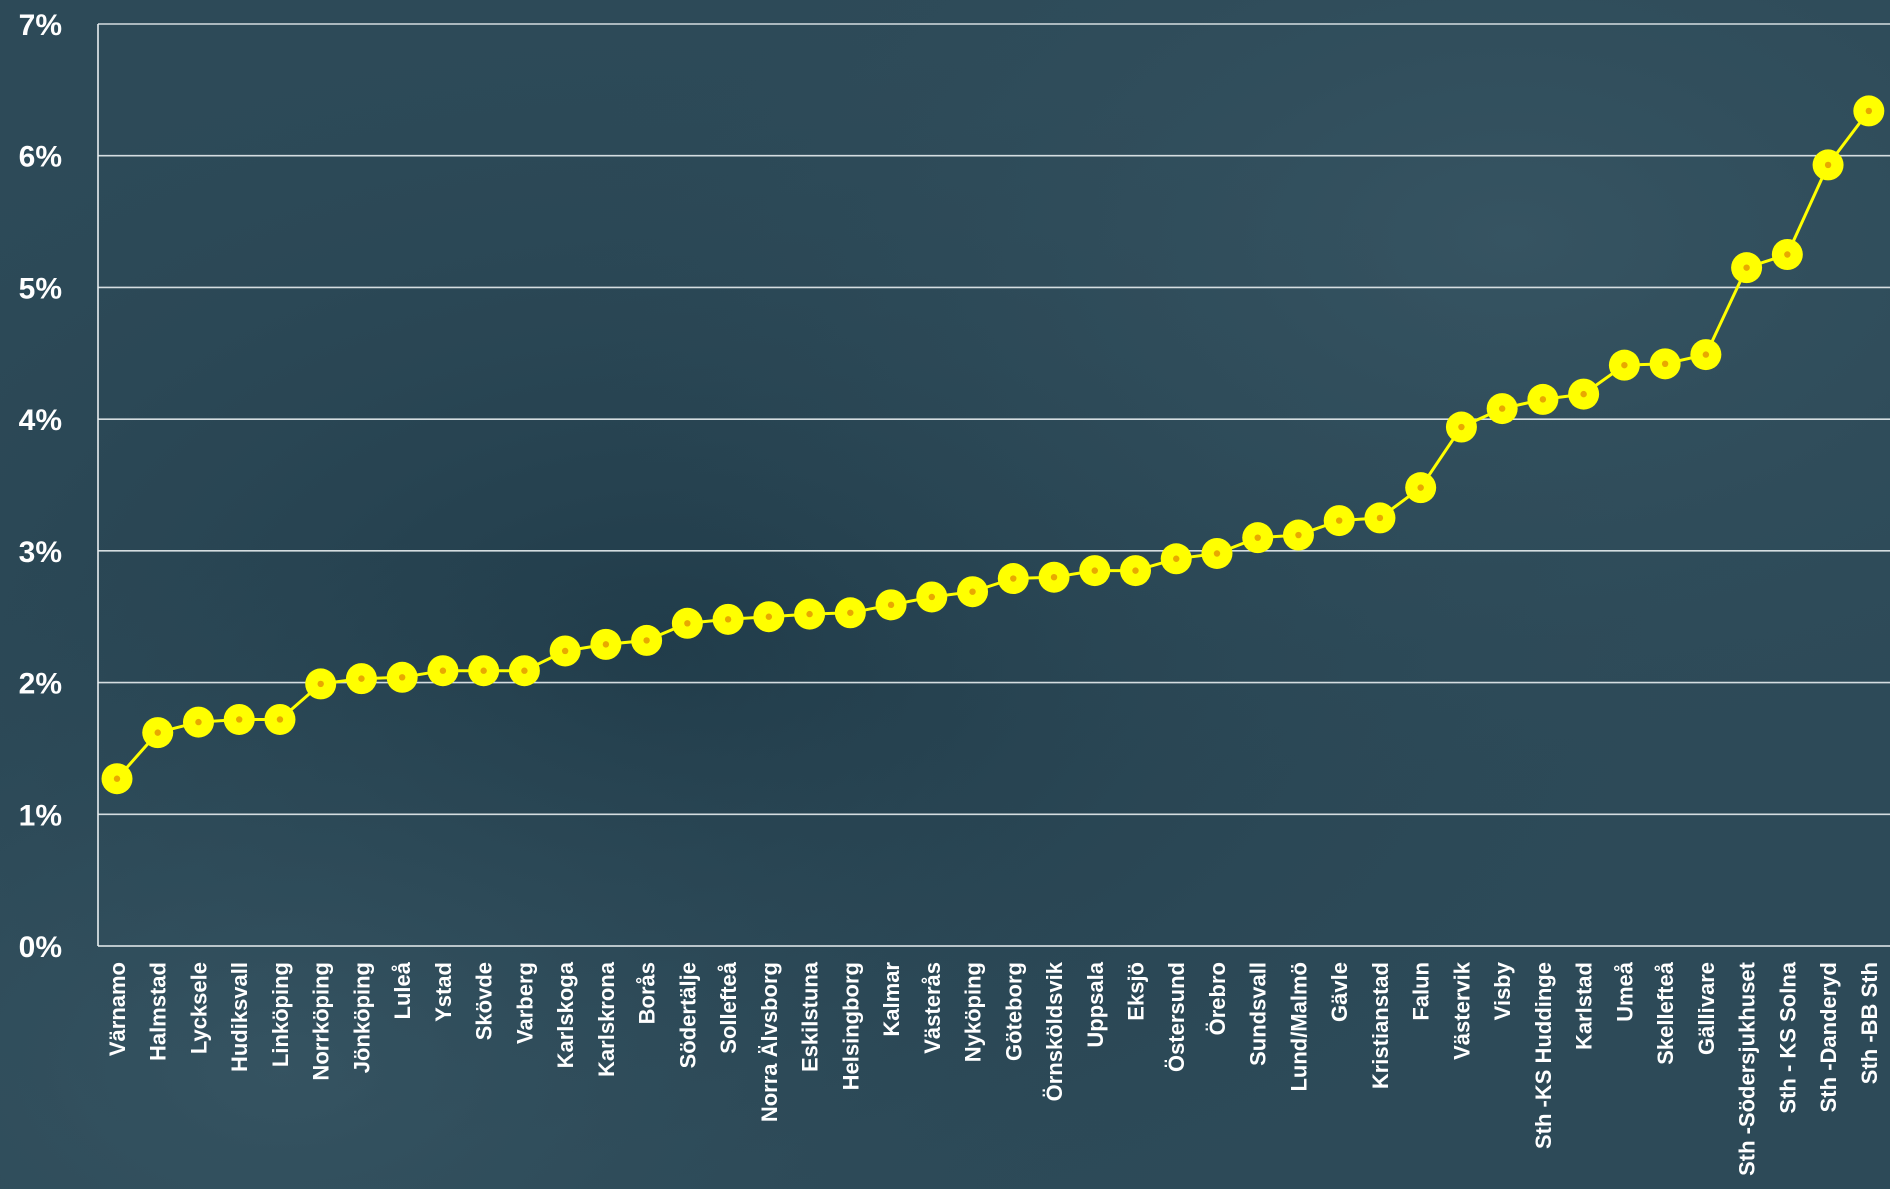 The width and height of the screenshot is (1890, 1189). Describe the element at coordinates (1828, 1037) in the screenshot. I see `x-tick-label: Sth -Danderyd` at that location.